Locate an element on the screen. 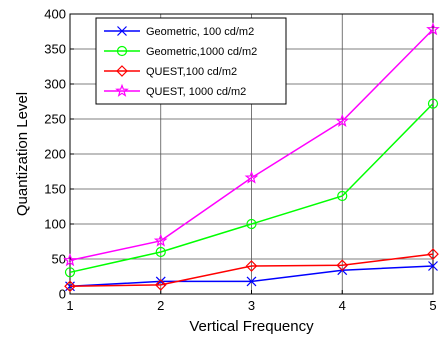  x-tick-label: 3 is located at coordinates (251, 305).